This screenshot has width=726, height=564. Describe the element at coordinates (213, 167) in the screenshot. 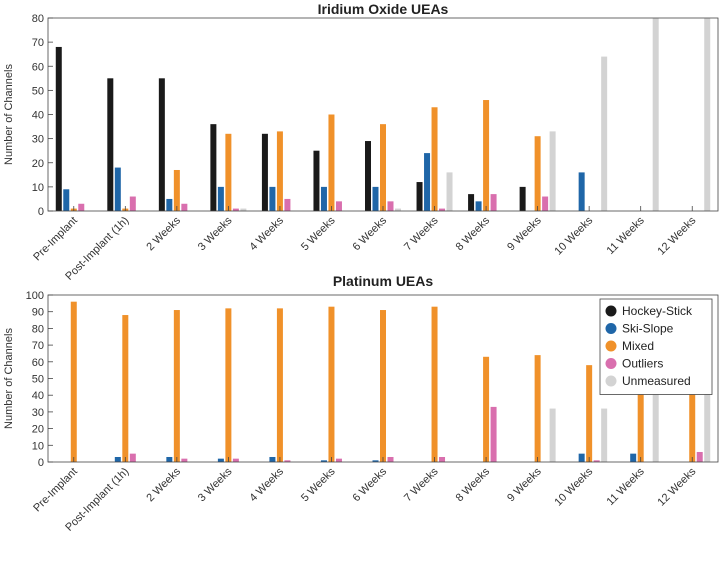

I see `bar-hockey-stick-3-weeks` at that location.